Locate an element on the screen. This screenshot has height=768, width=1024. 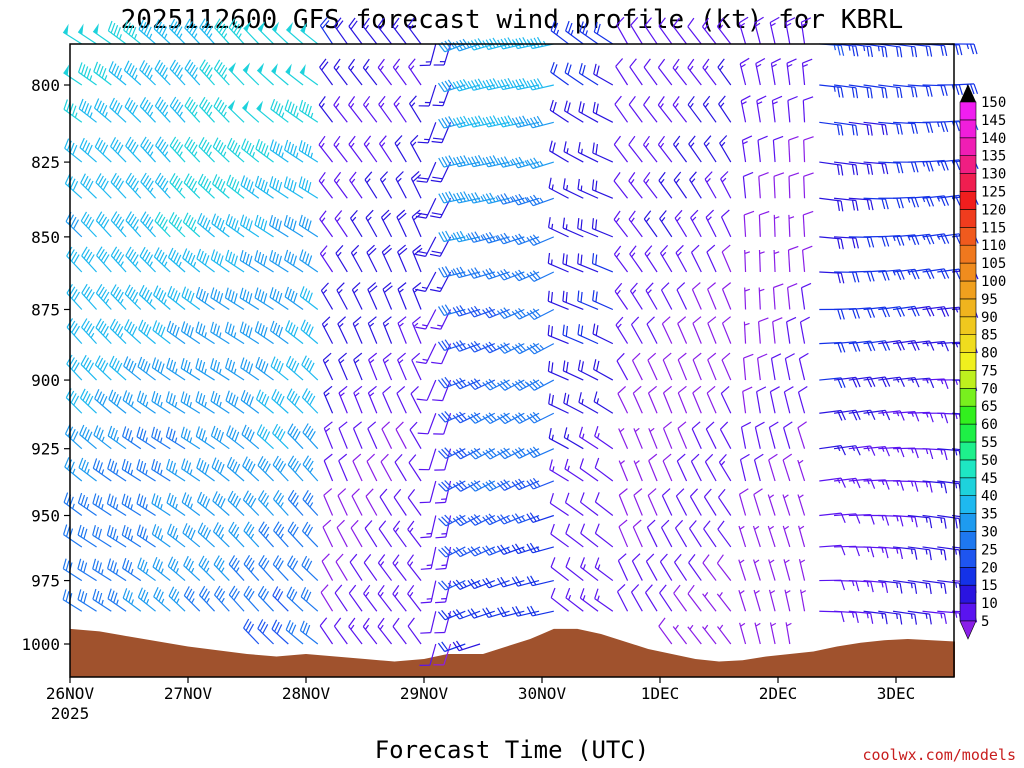
colorbar-tick-label: 105 is located at coordinates (993, 264).